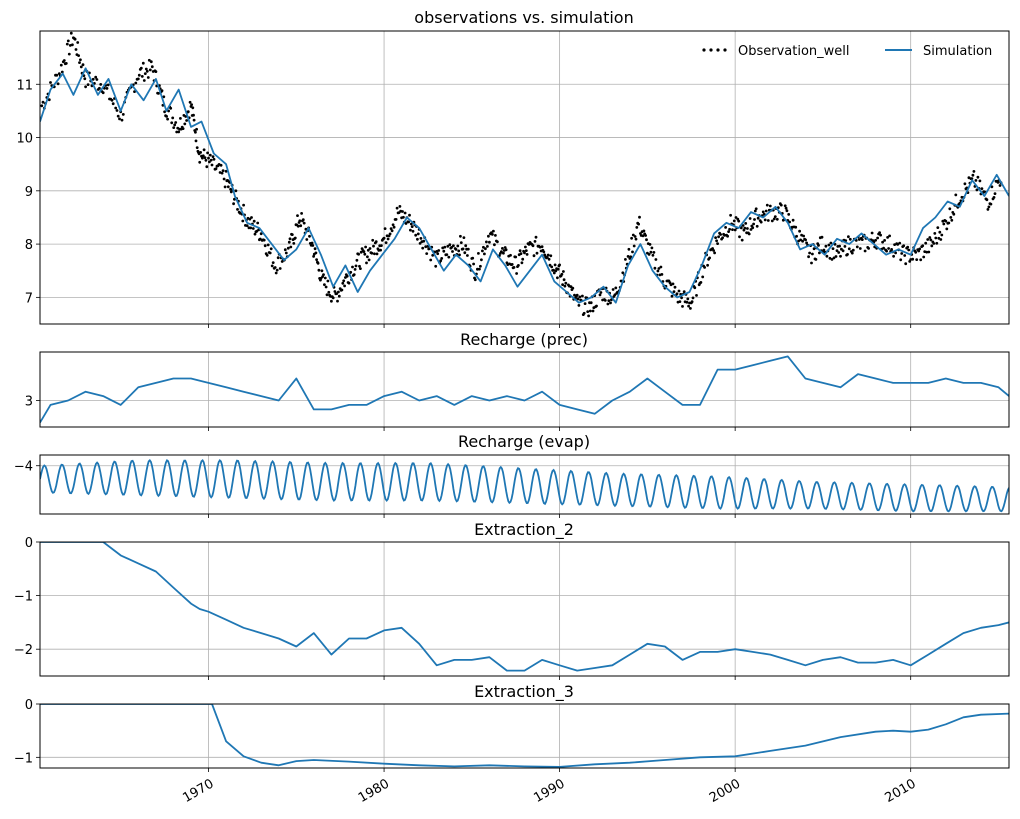  I want to click on panel-title-observations: observations vs. simulation, so click(523, 17).